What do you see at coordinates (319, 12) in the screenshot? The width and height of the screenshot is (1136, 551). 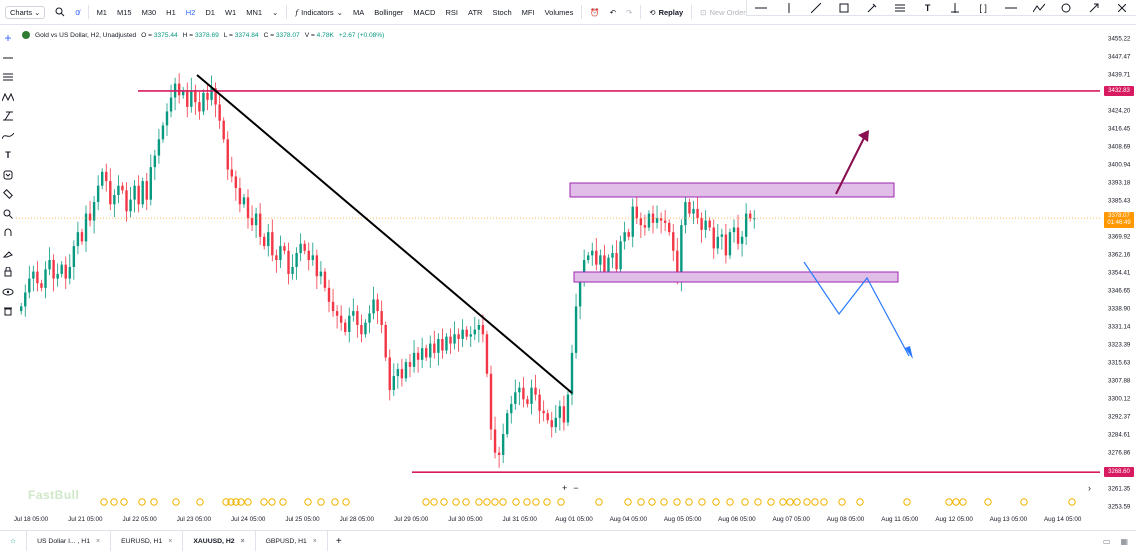 I see `indicators-button: f Indicators ⌄` at bounding box center [319, 12].